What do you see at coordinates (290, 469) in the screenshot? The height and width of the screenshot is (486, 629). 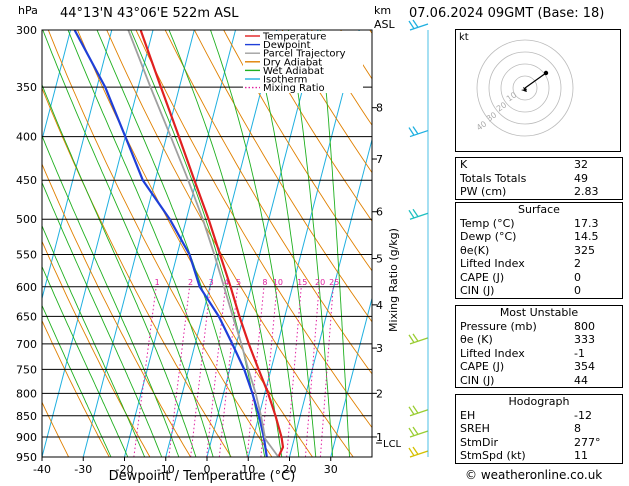 I see `x-tick-label: 20` at bounding box center [290, 469].